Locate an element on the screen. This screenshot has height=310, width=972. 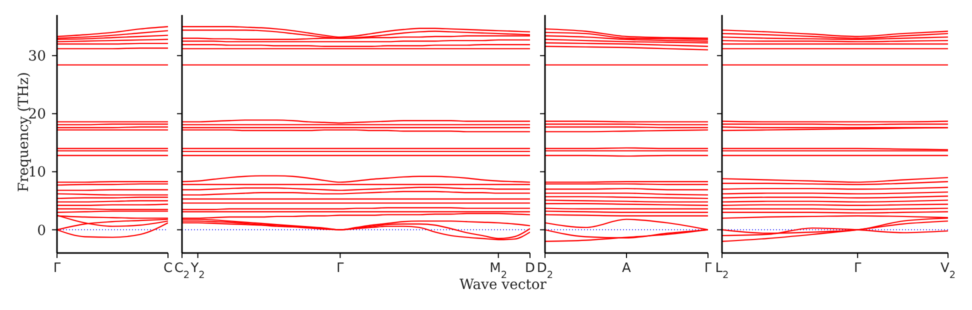
x-tick-label: C is located at coordinates (168, 268).